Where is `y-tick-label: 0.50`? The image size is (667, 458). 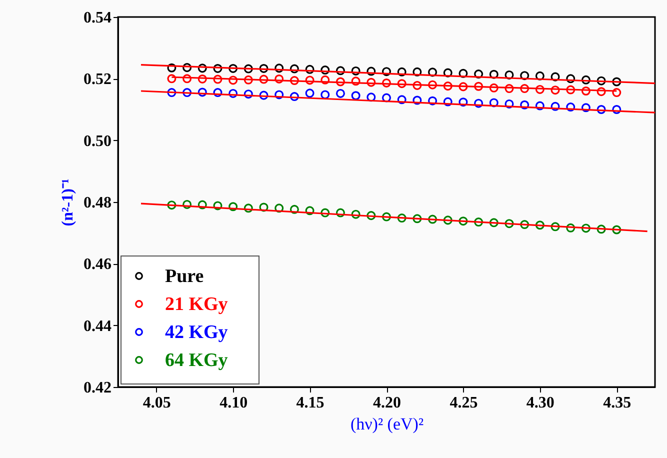
y-tick-label: 0.50 is located at coordinates (98, 141).